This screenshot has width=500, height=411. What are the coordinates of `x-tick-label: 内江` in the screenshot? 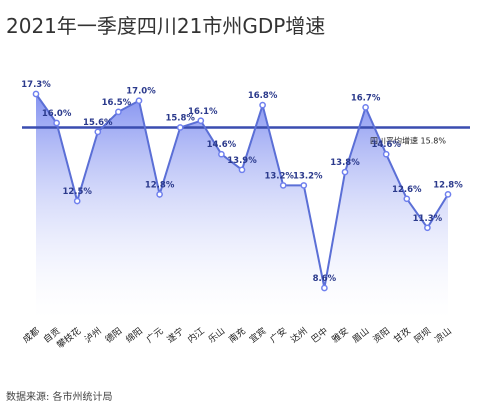 It's located at (196, 335).